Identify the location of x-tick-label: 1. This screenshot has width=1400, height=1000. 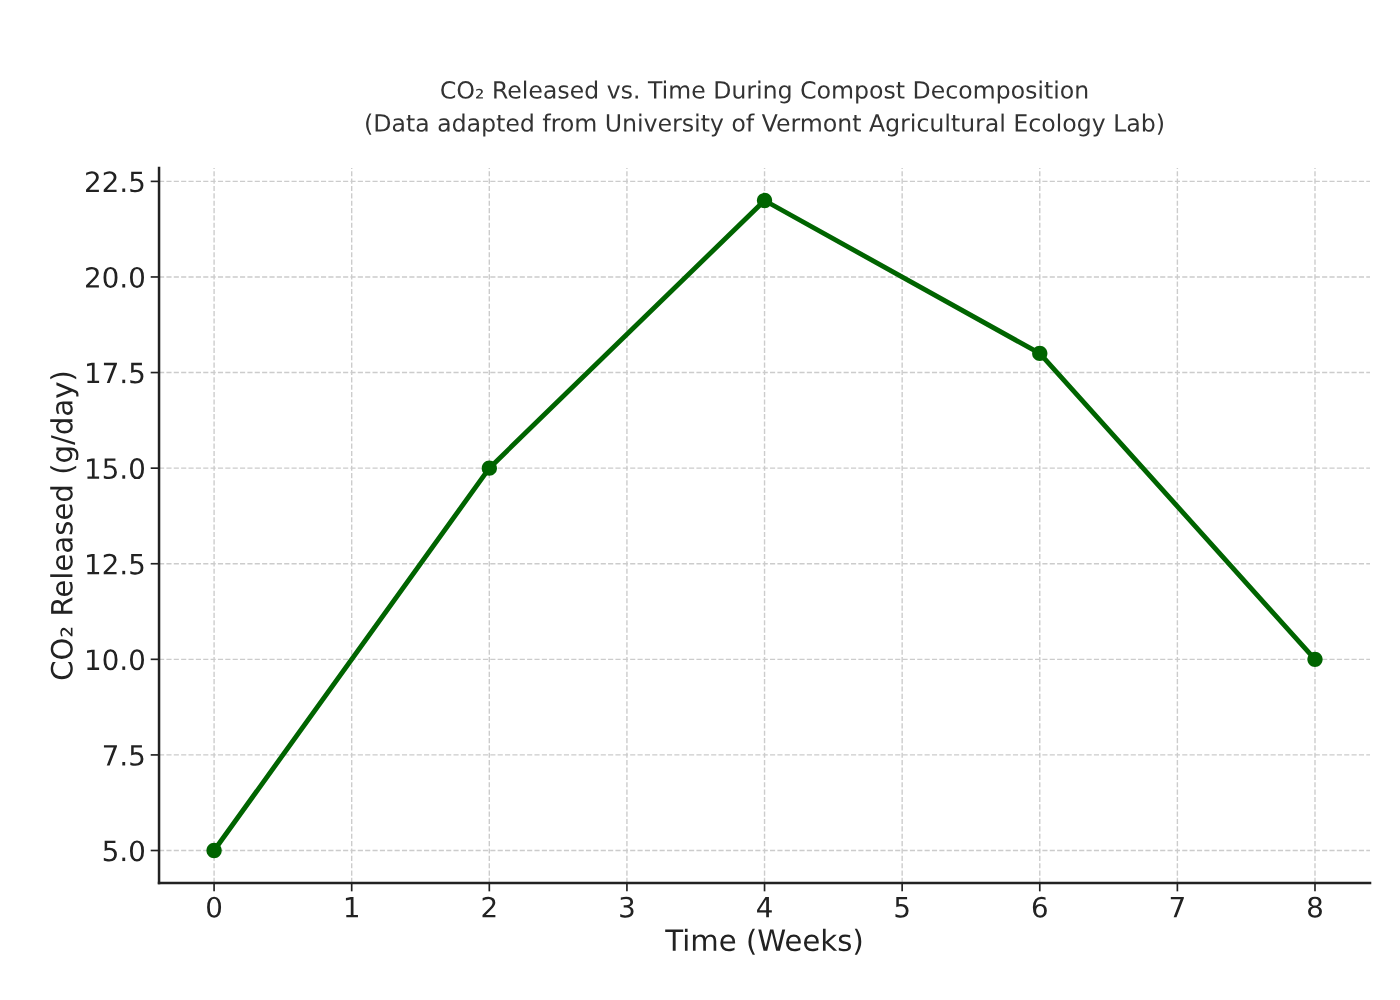
(351, 907).